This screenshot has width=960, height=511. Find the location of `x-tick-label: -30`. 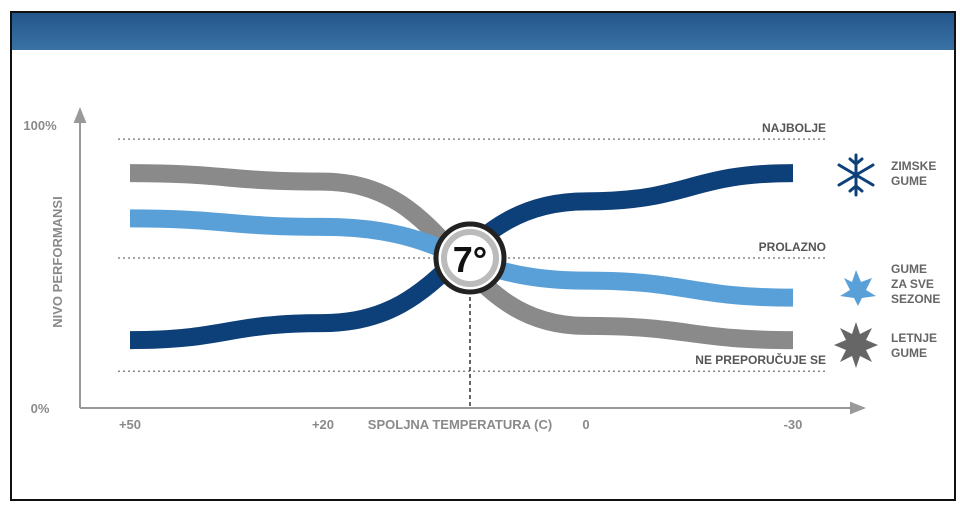

x-tick-label: -30 is located at coordinates (793, 424).